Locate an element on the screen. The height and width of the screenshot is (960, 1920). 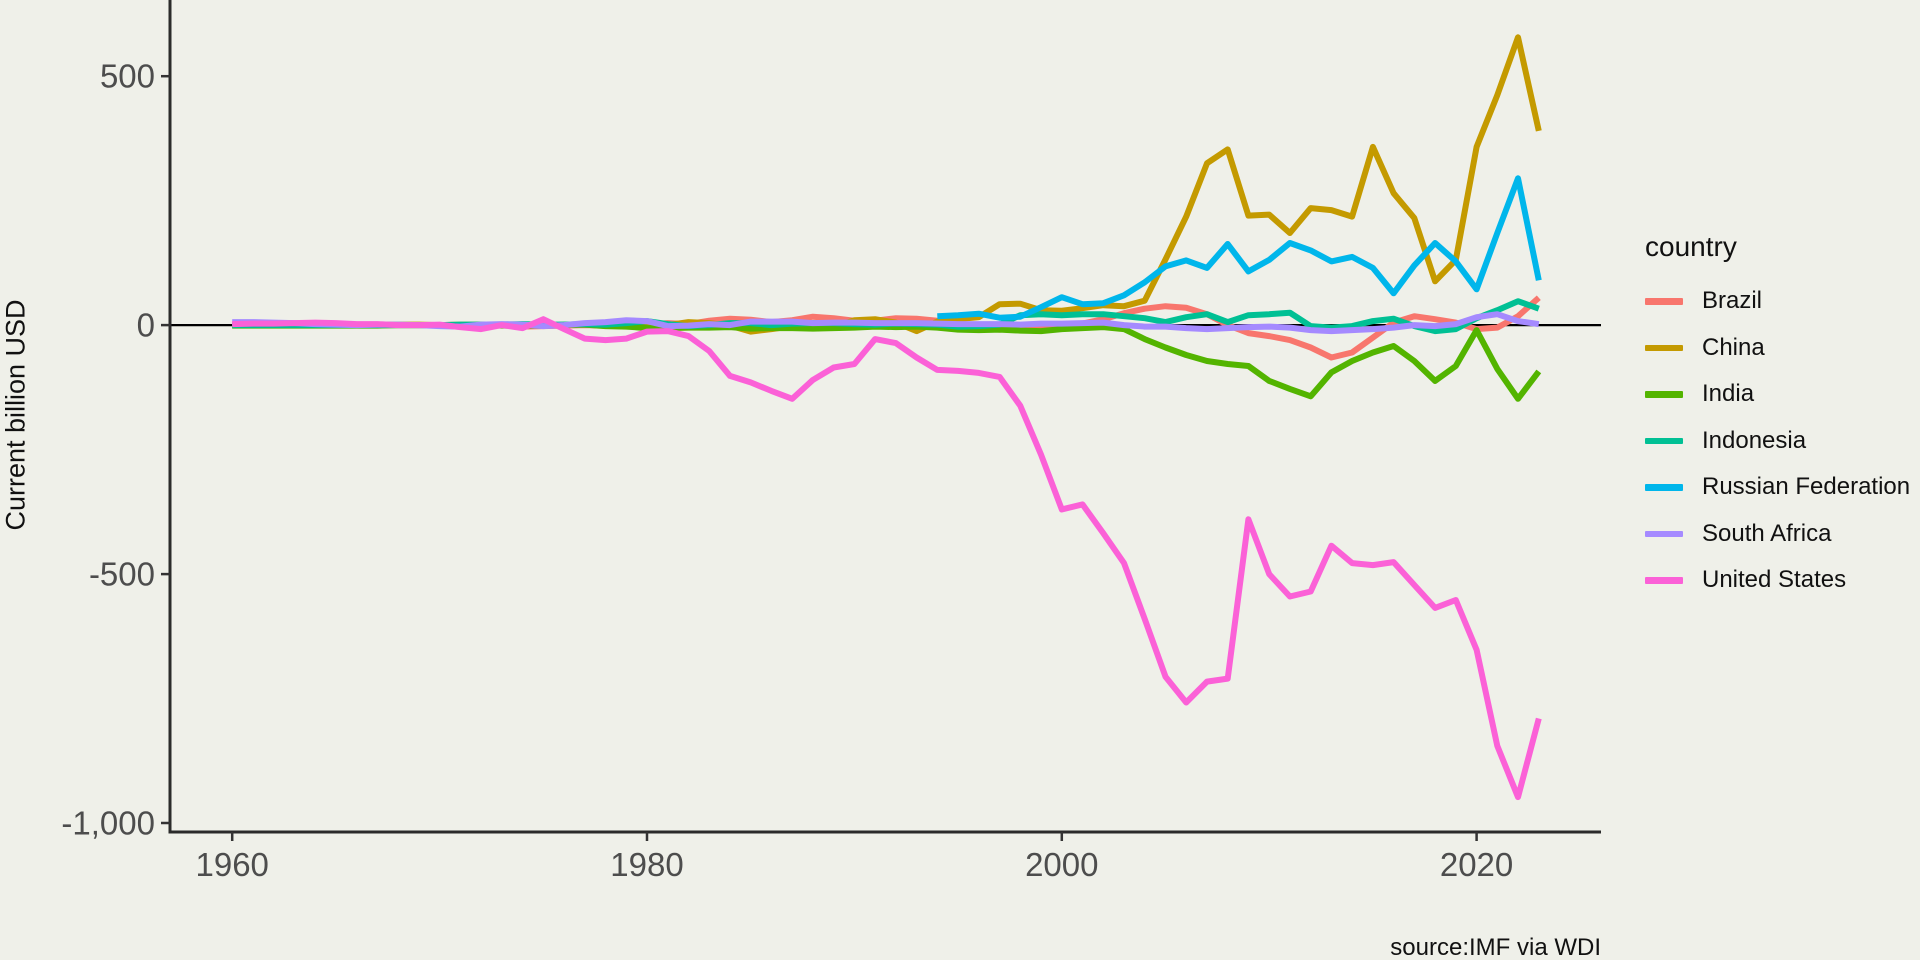
legend-item-russian-federation: Russian Federation is located at coordinates (1780, 487).